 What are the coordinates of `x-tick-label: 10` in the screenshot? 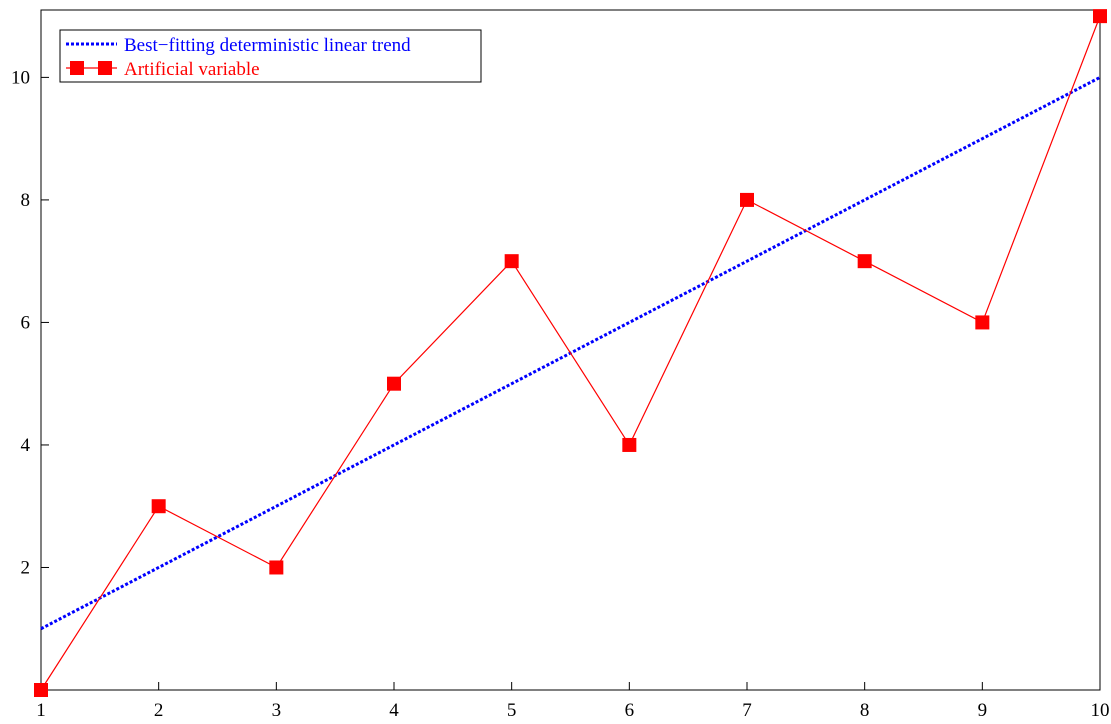 It's located at (1100, 709).